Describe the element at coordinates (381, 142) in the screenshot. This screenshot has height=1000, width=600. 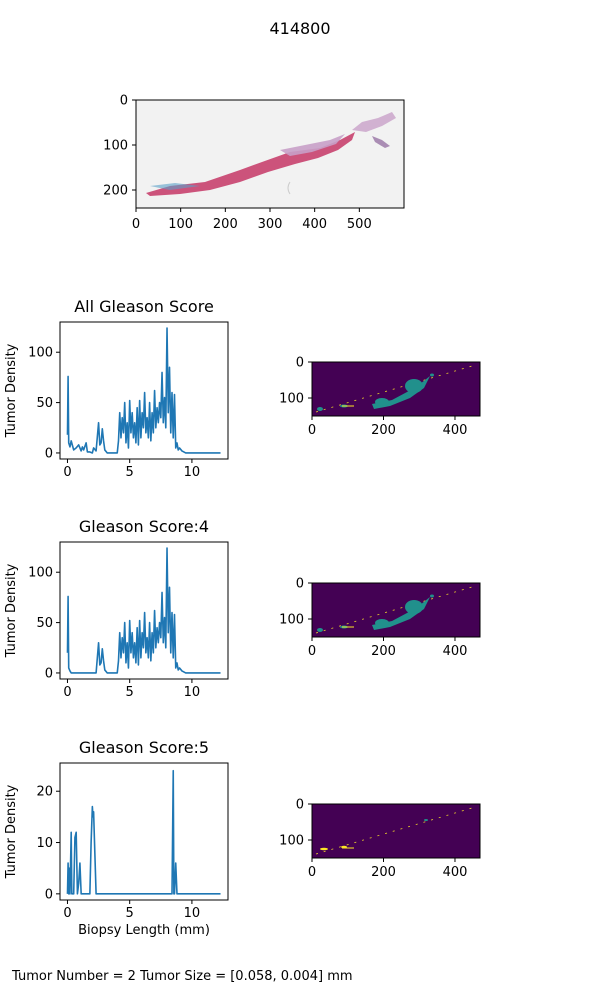
I see `tissue-fragment` at that location.